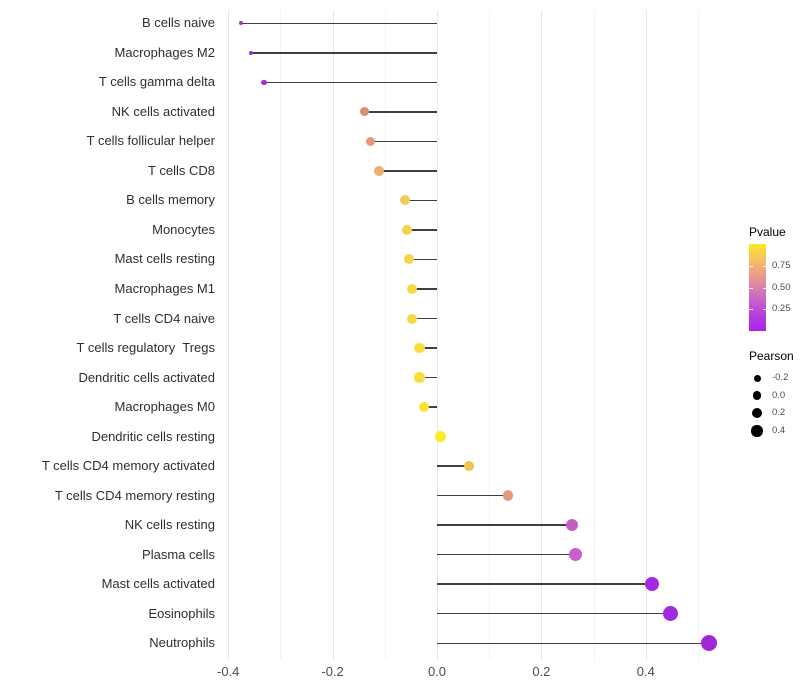 The width and height of the screenshot is (800, 700). Describe the element at coordinates (779, 395) in the screenshot. I see `pearson-legend-label: 0.0` at that location.